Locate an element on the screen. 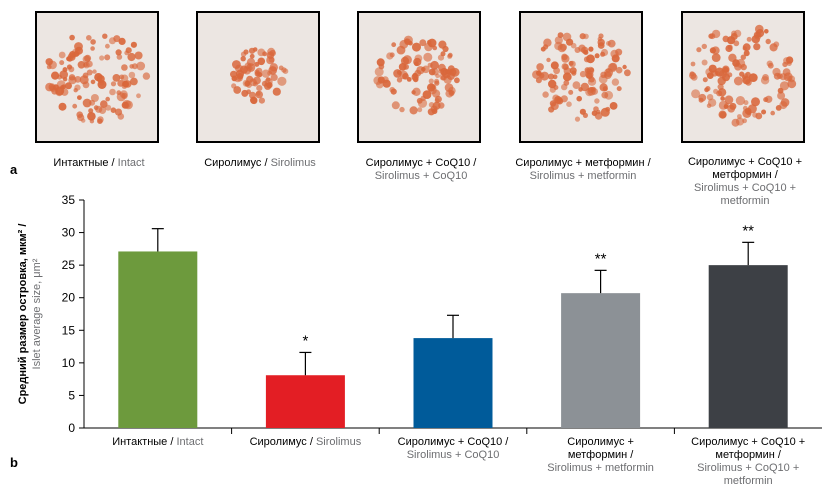 This screenshot has width=834, height=496. y-tick-label: 20 is located at coordinates (69, 298).